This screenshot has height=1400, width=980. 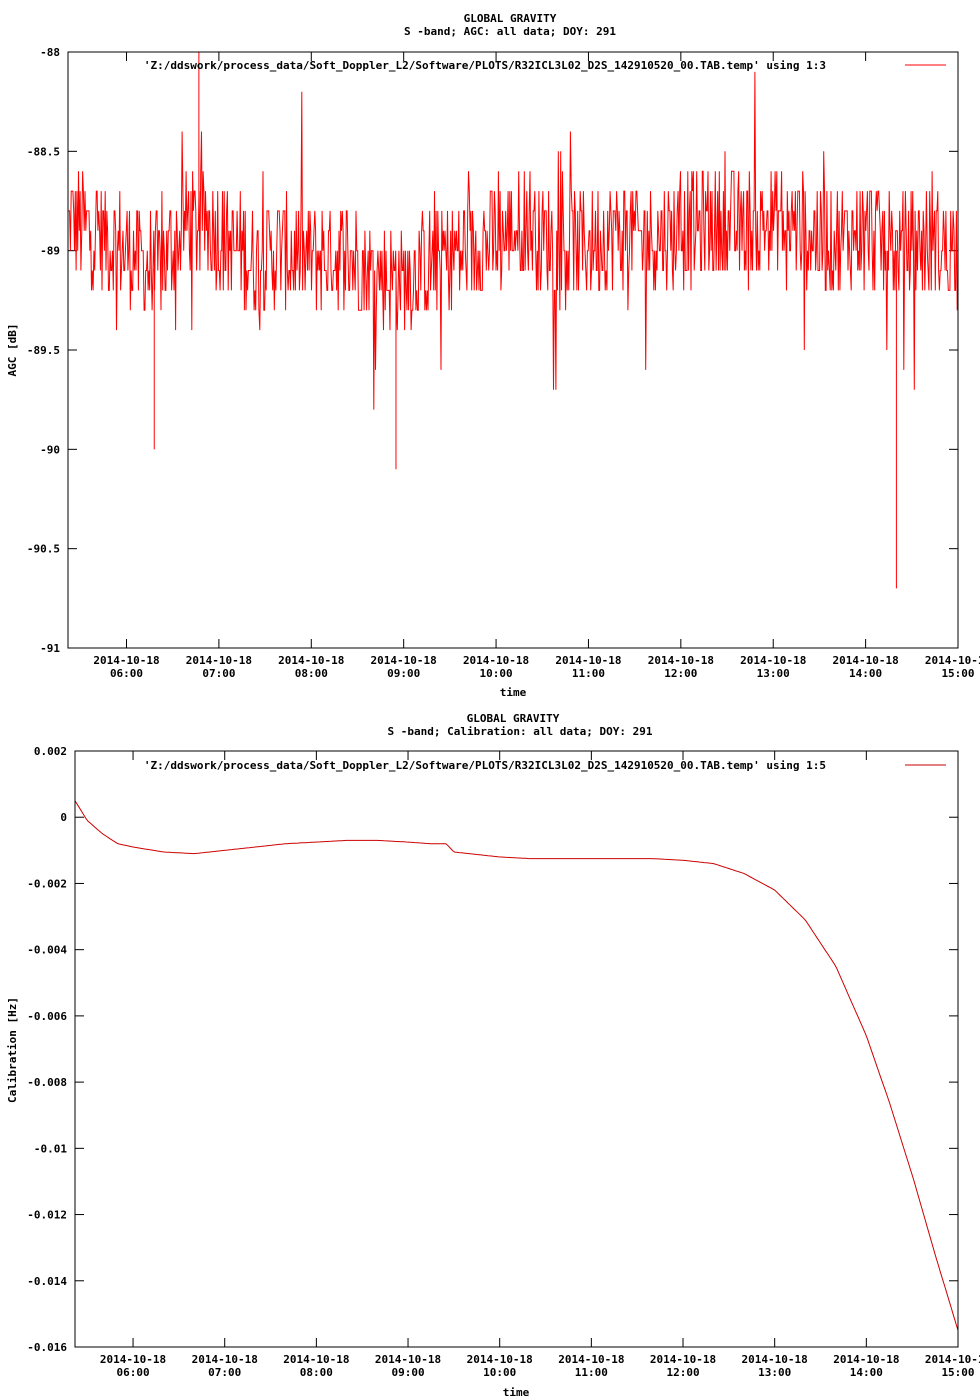 I want to click on y-tick-label: -0.002, so click(x=47, y=883).